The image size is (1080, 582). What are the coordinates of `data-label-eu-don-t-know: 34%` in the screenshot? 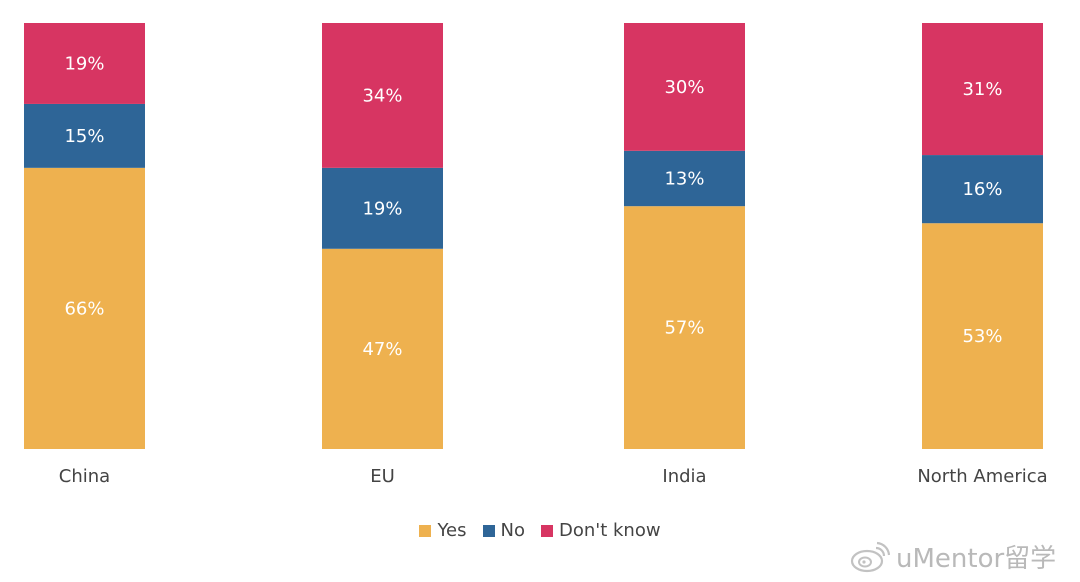 It's located at (382, 95).